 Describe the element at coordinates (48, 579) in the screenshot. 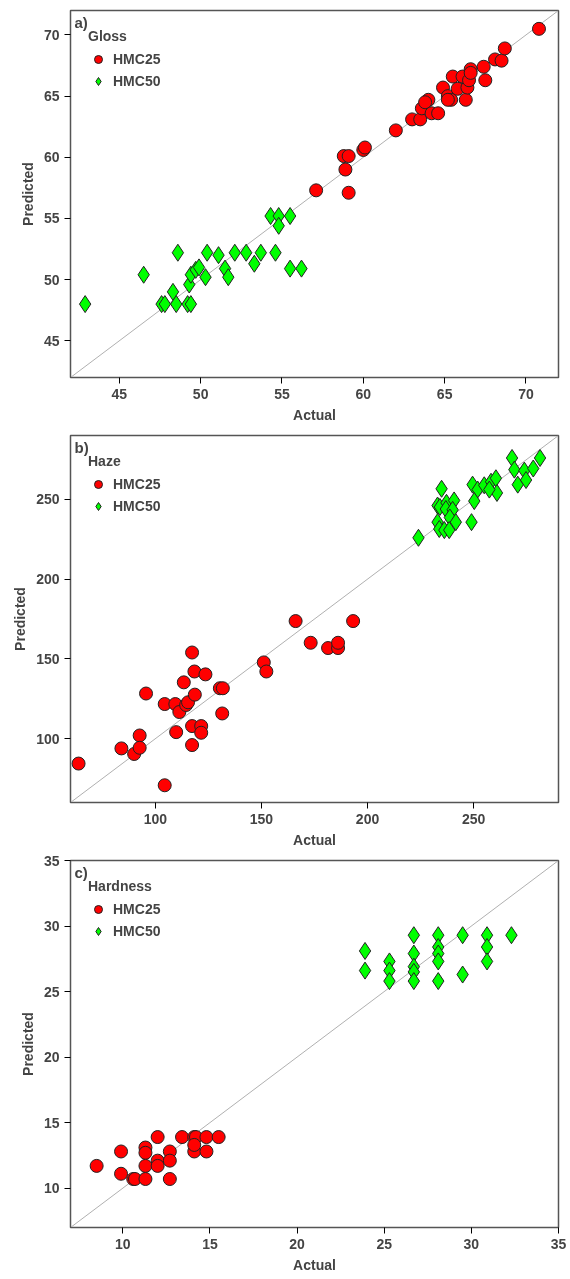

I see `y-tick-label: 200` at that location.